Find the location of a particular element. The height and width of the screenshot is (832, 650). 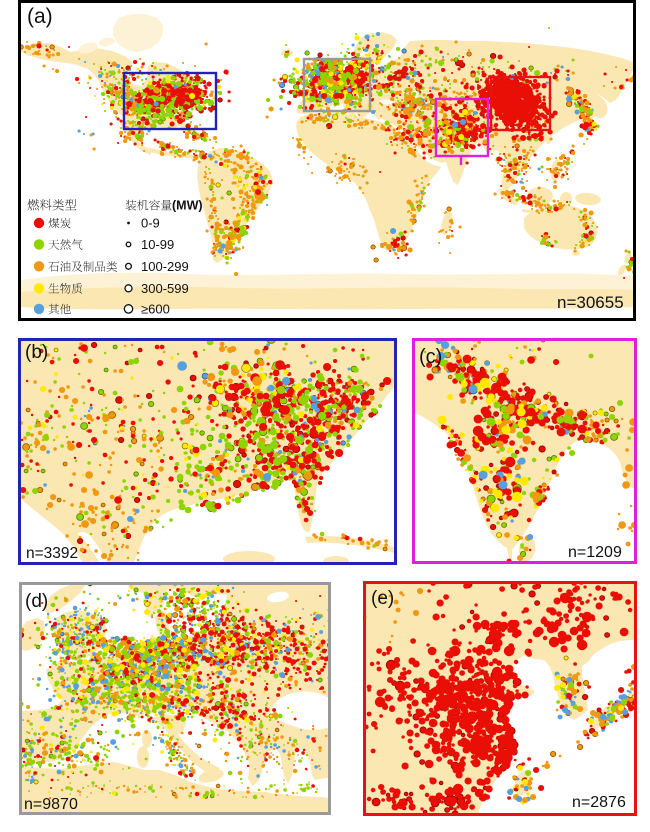

svg-text: 0-9 is located at coordinates (150, 223).